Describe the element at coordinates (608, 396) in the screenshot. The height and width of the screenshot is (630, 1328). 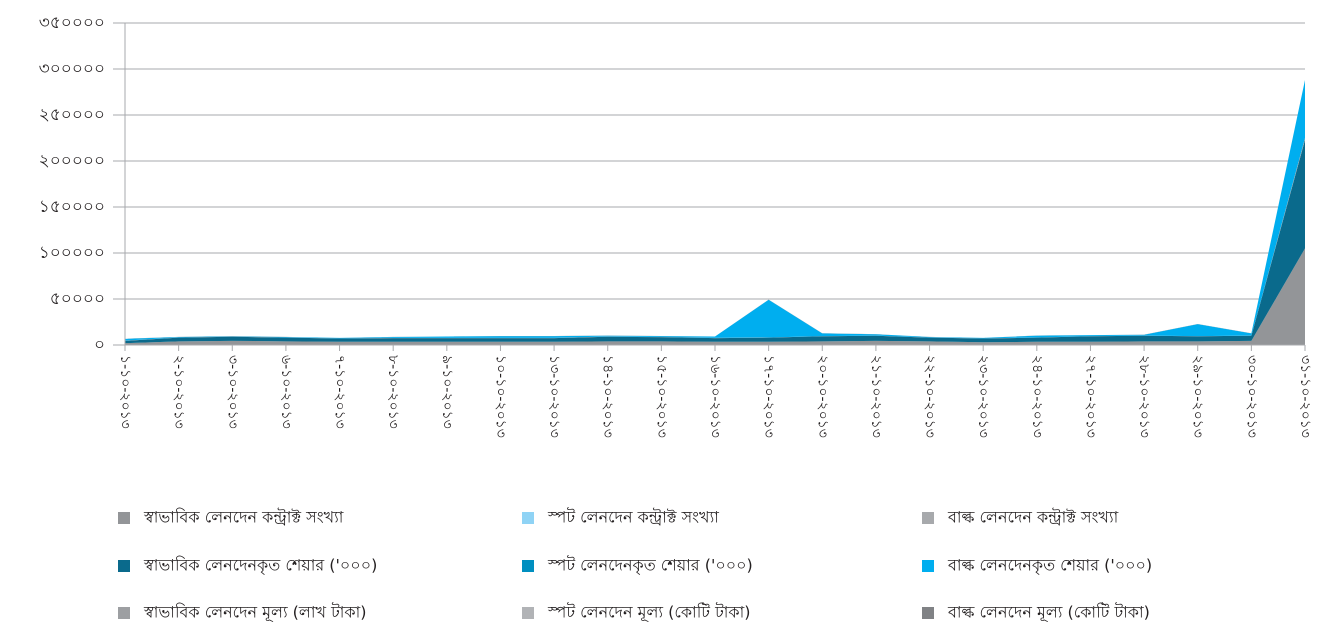
I see `x-tick-label: ১৪-১০-২০১৩` at that location.